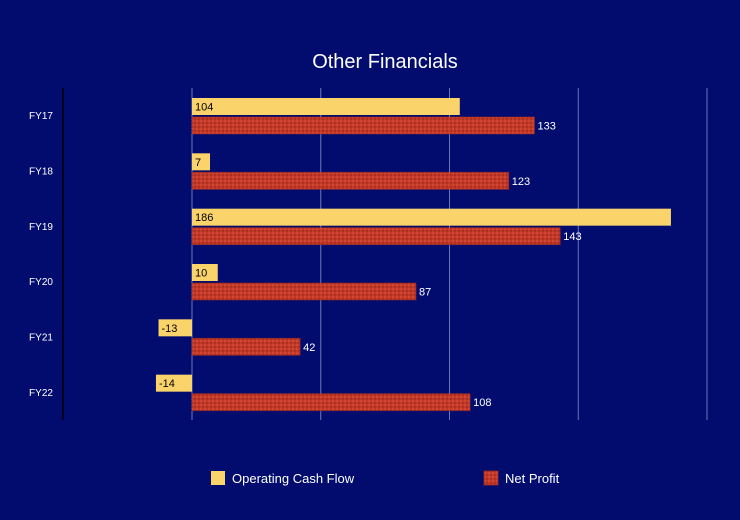 This screenshot has width=740, height=520. Describe the element at coordinates (167, 384) in the screenshot. I see `data-label-operating-cash-flow: -14` at that location.